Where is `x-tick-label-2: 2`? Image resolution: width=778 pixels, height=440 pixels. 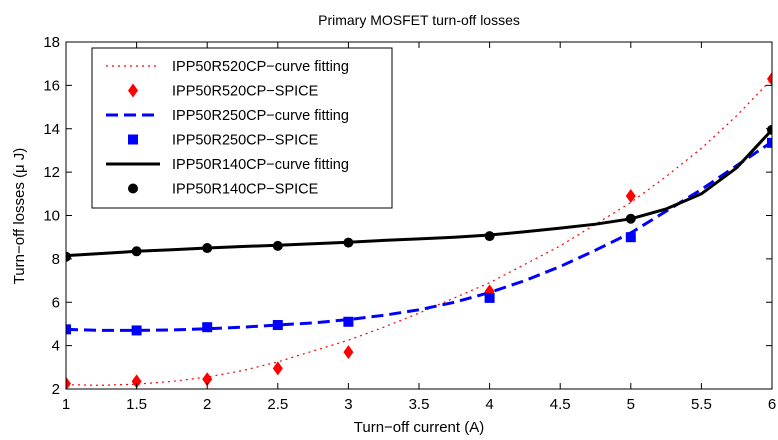
x-tick-label-2: 2 is located at coordinates (207, 404).